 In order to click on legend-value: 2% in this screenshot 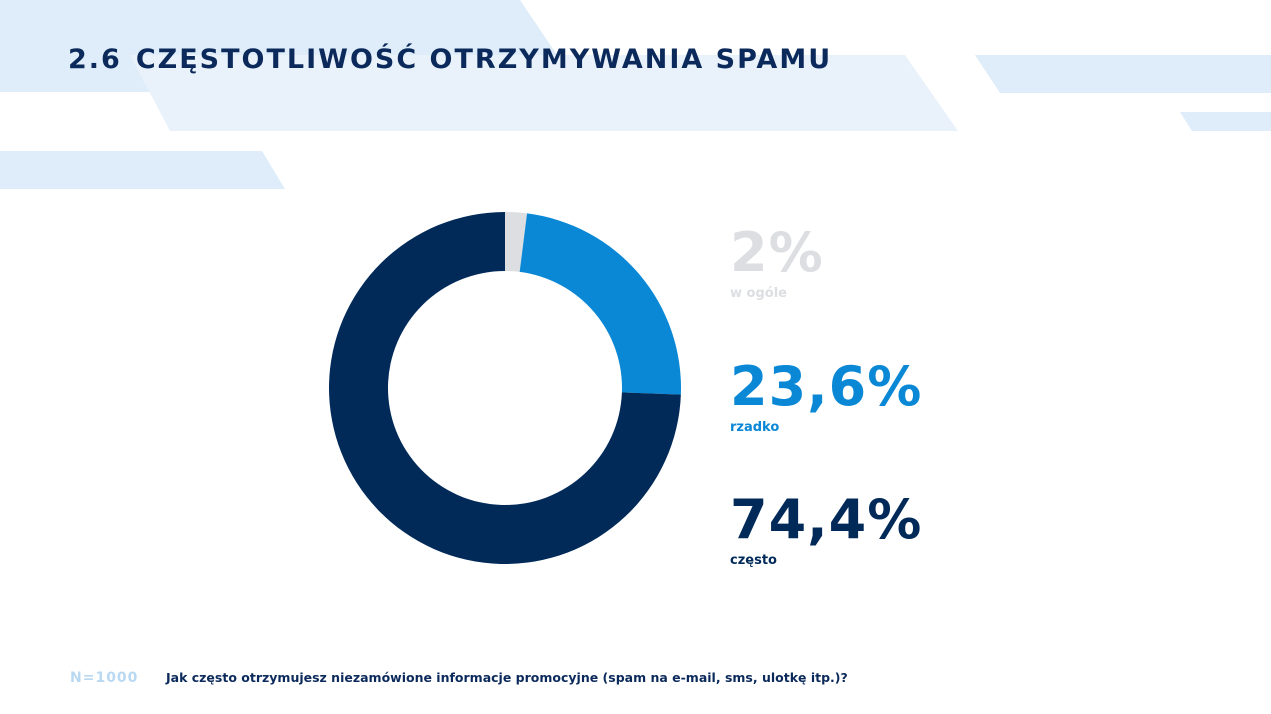, I will do `click(777, 252)`.